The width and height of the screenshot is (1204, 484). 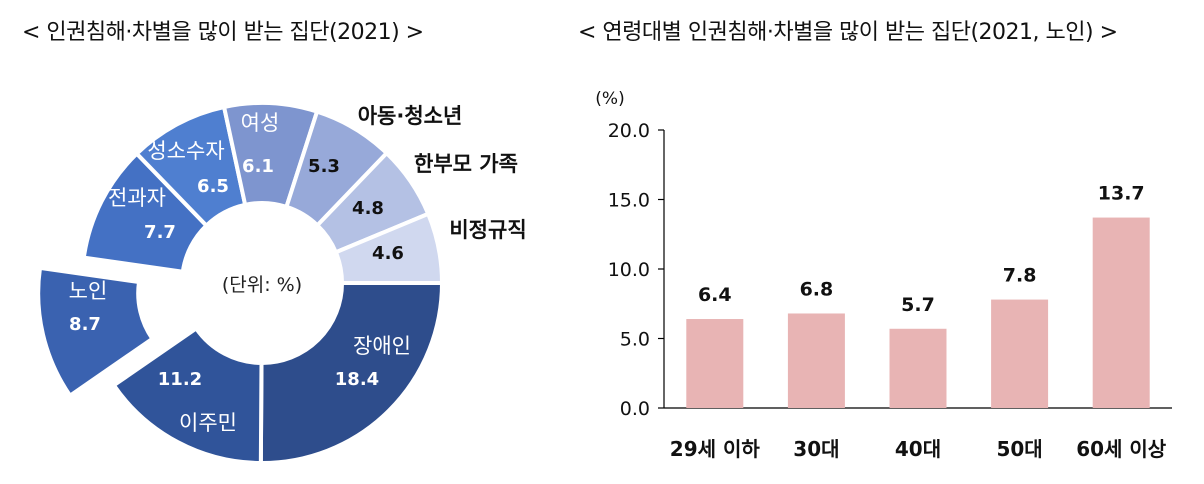 I want to click on bar-value-label-1: 6.8, so click(x=817, y=289).